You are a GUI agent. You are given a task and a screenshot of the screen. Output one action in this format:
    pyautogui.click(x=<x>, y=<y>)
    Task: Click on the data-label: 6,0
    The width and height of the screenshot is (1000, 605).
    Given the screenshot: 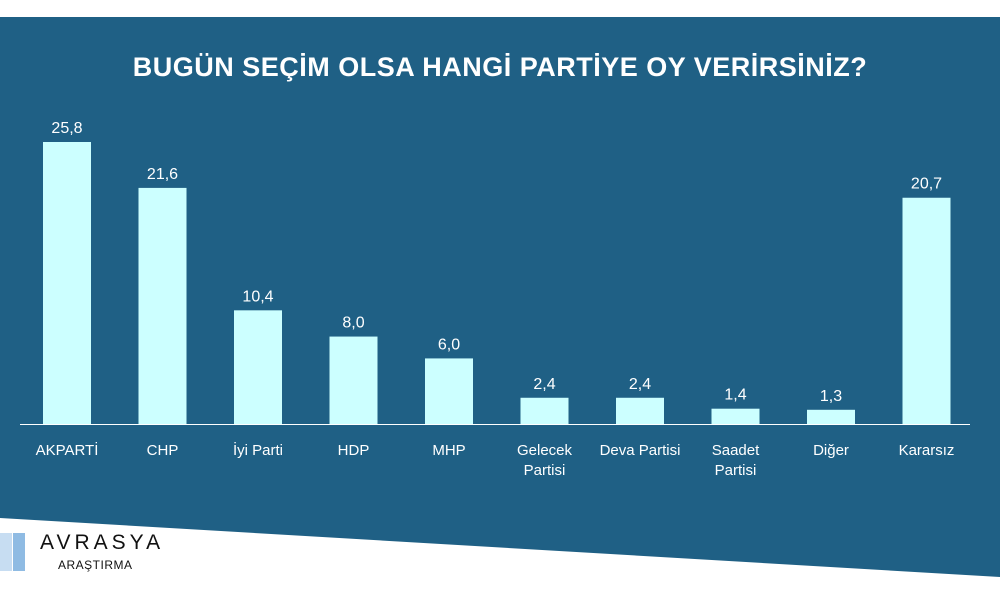 What is the action you would take?
    pyautogui.click(x=449, y=344)
    